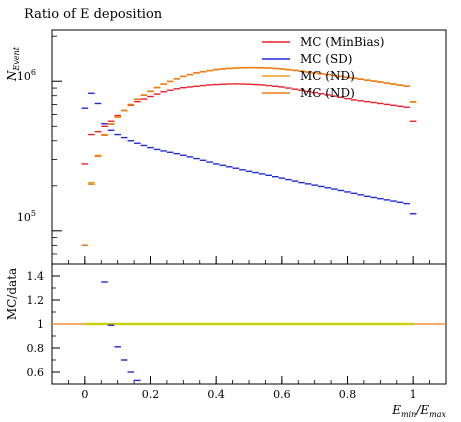  I want to click on x-tick-label: 0.8, so click(348, 394).